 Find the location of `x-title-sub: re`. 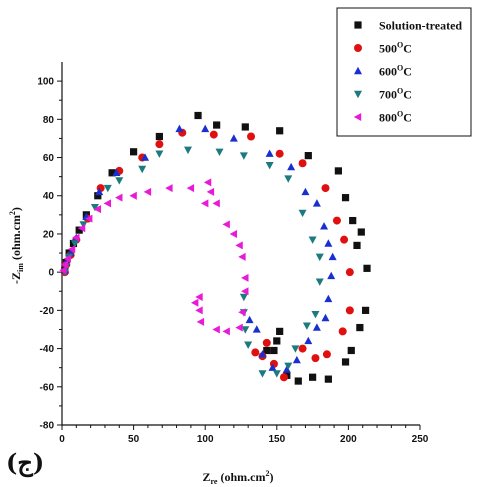

x-title-sub: re is located at coordinates (214, 481).